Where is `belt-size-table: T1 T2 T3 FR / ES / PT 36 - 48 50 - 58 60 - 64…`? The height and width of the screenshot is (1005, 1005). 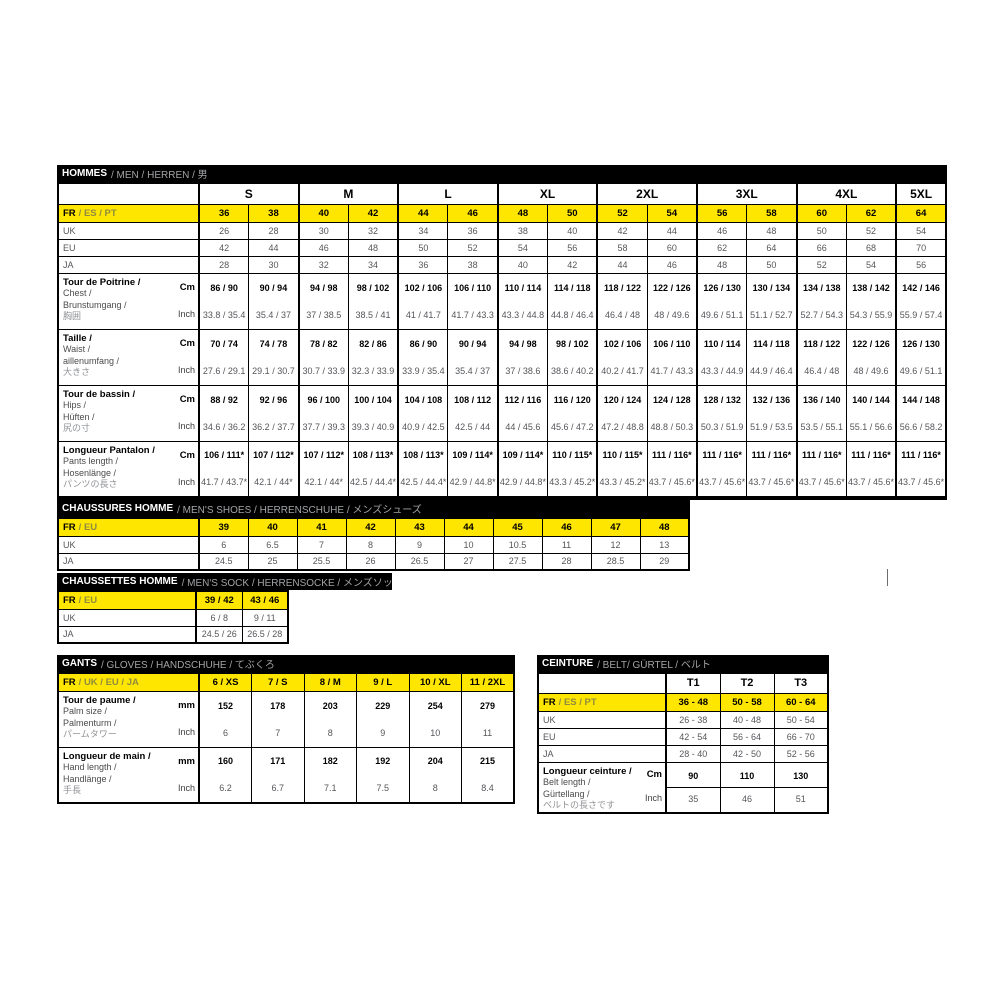
belt-size-table: T1 T2 T3 FR / ES / PT 36 - 48 50 - 58 60 - 64… is located at coordinates (683, 743).